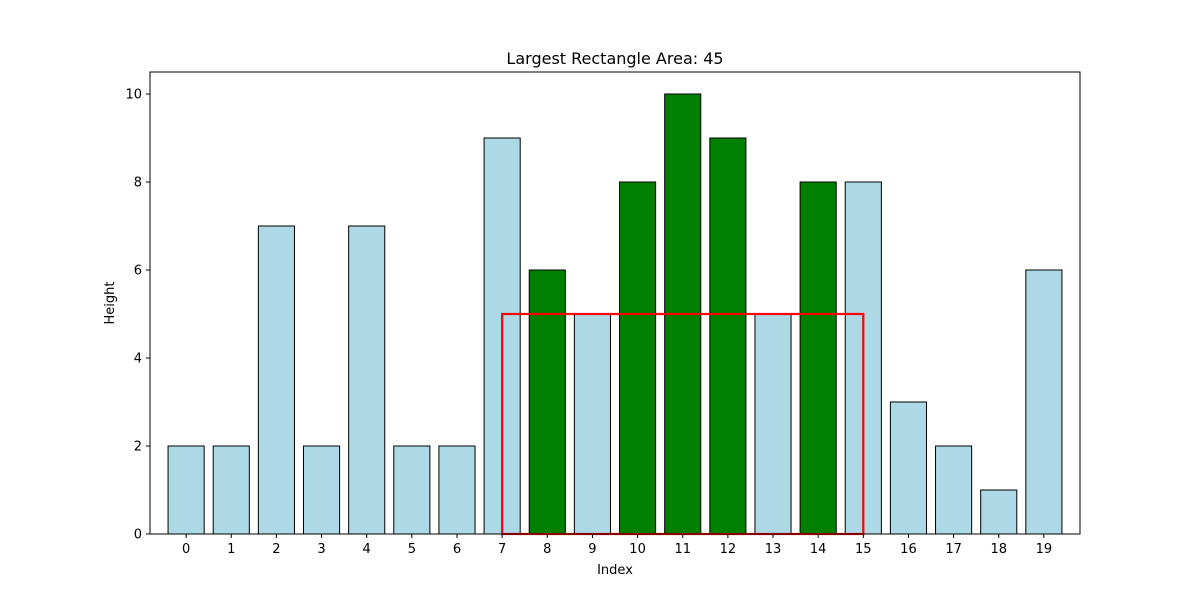 This screenshot has height=600, width=1200. What do you see at coordinates (321, 549) in the screenshot?
I see `x-tick-label: 3` at bounding box center [321, 549].